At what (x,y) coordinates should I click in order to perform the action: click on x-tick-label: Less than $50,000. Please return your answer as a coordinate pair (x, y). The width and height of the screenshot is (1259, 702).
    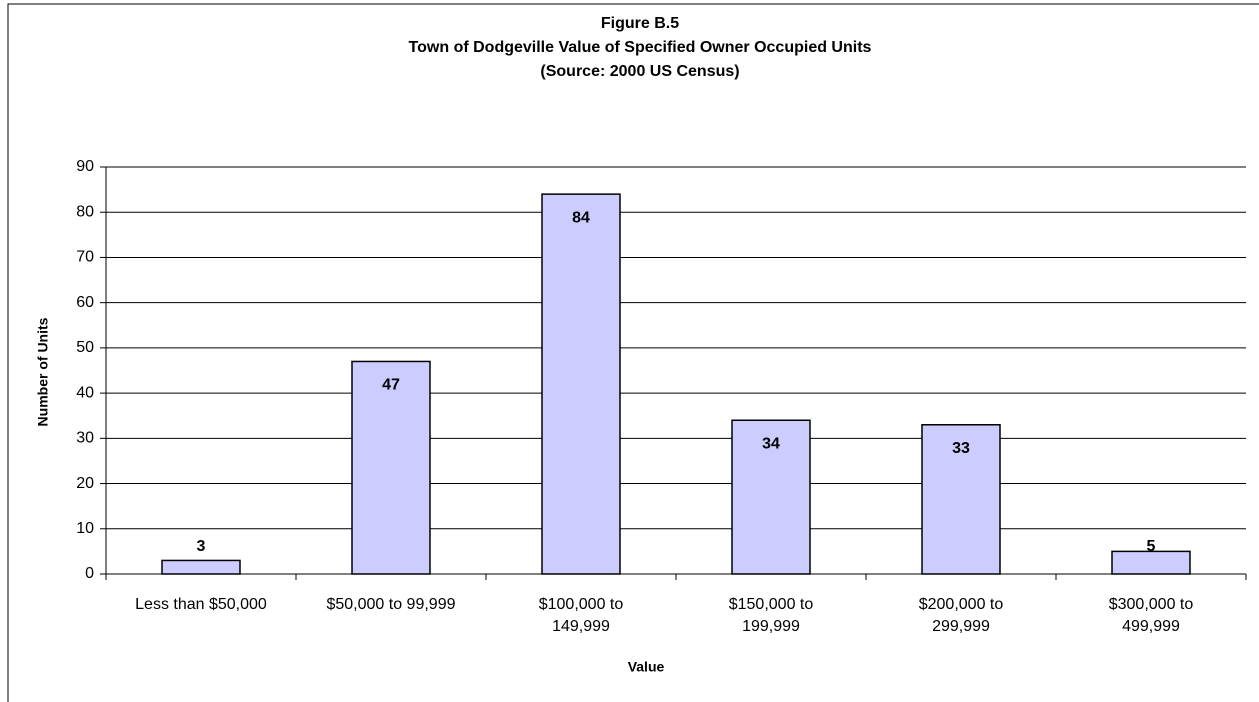
    Looking at the image, I should click on (201, 604).